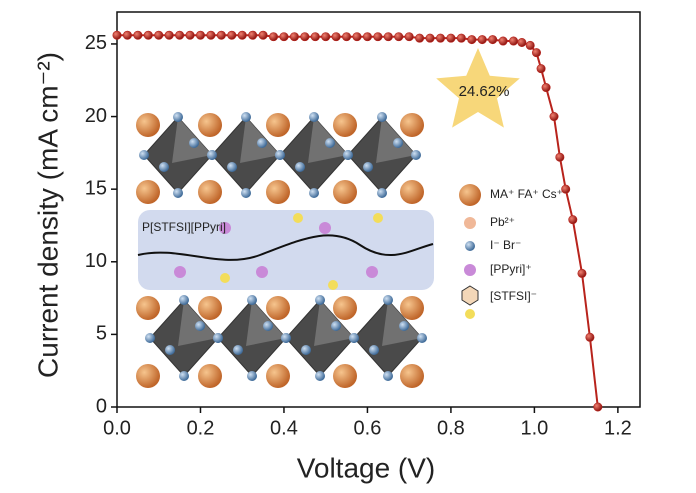 The width and height of the screenshot is (696, 493). I want to click on y-tick-label: 20, so click(96, 116).